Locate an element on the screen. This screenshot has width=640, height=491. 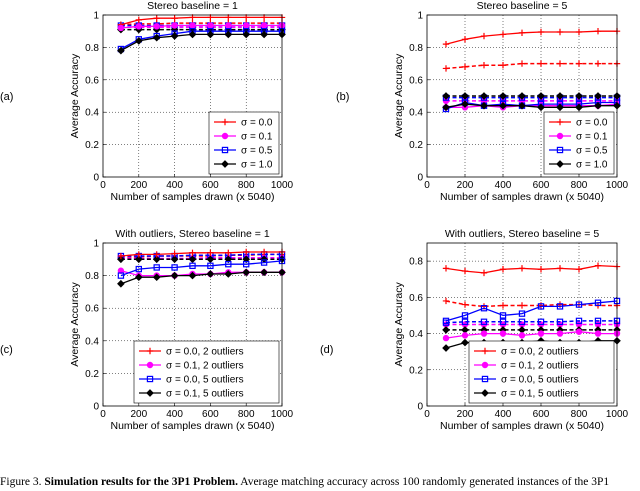
legend-label: σ = 0.1 is located at coordinates (592, 137).